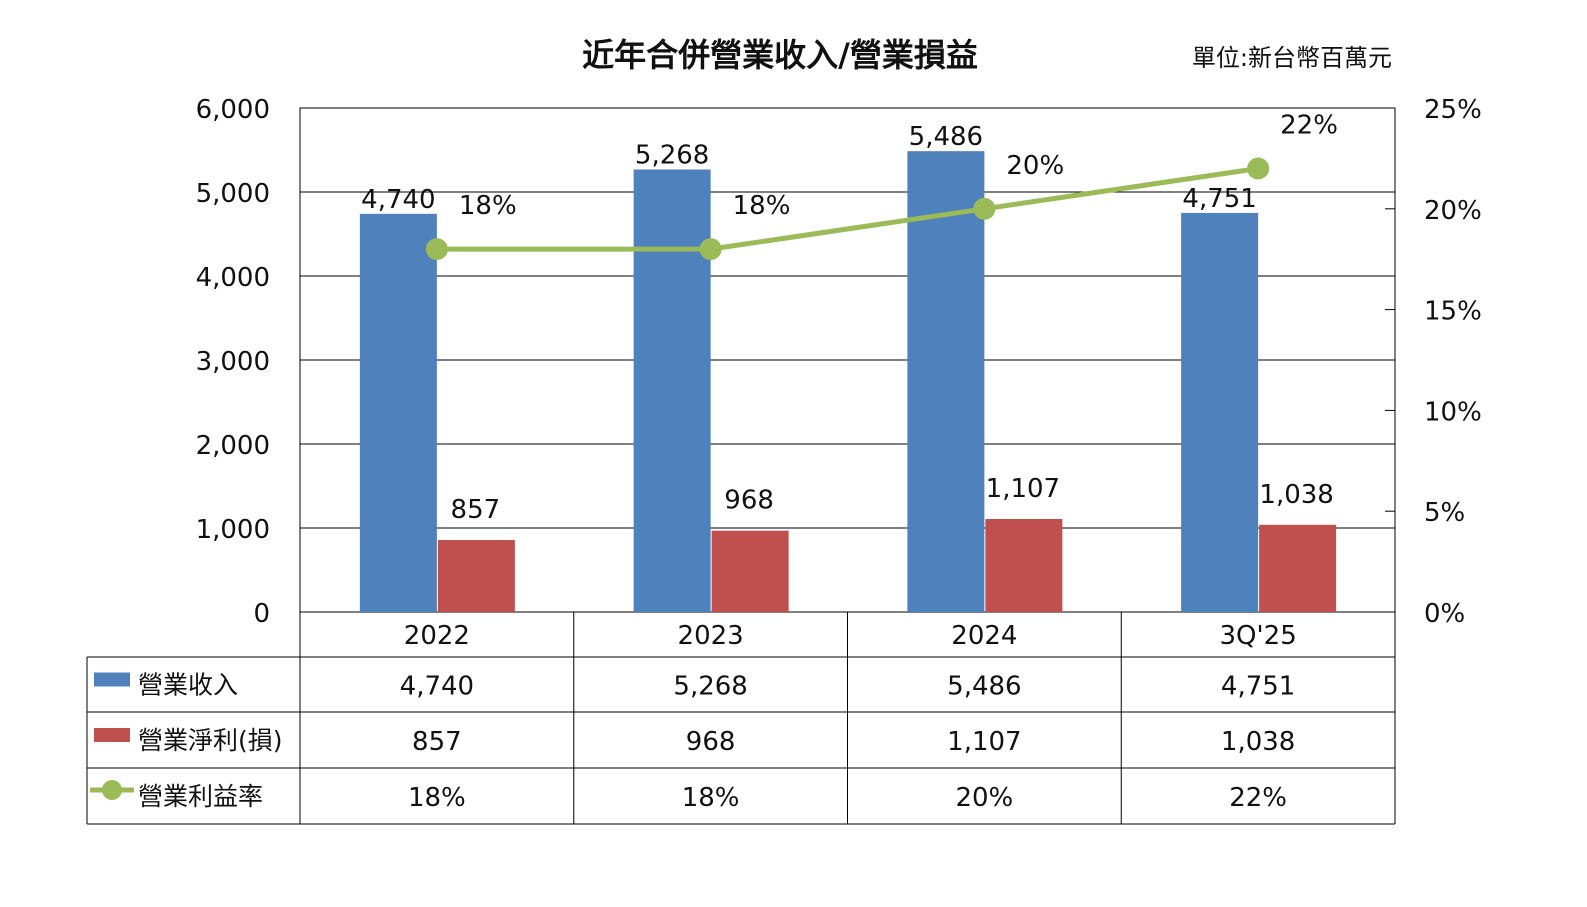 Image resolution: width=1587 pixels, height=907 pixels. Describe the element at coordinates (984, 742) in the screenshot. I see `table-cell: 1,107` at that location.